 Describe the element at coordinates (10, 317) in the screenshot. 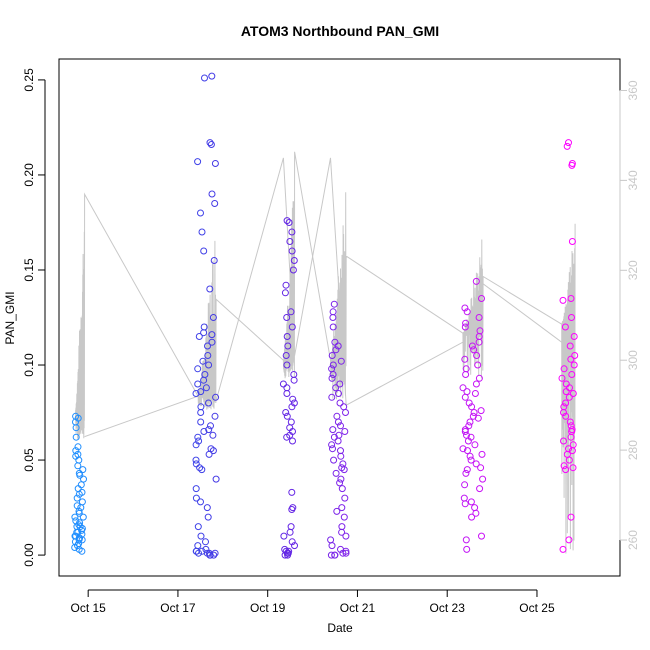

I see `y-axis-label: PAN_GMI` at that location.